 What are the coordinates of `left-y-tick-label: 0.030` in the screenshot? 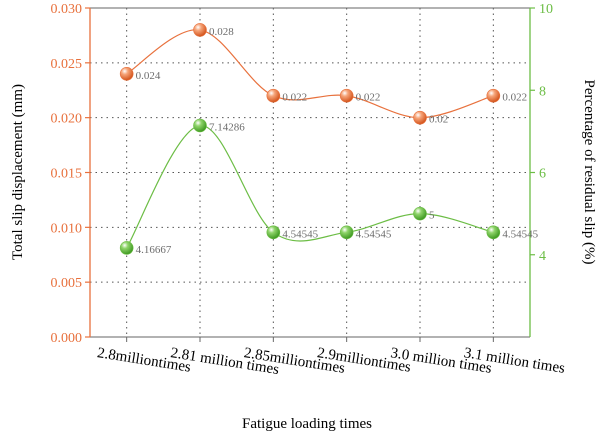 It's located at (67, 9).